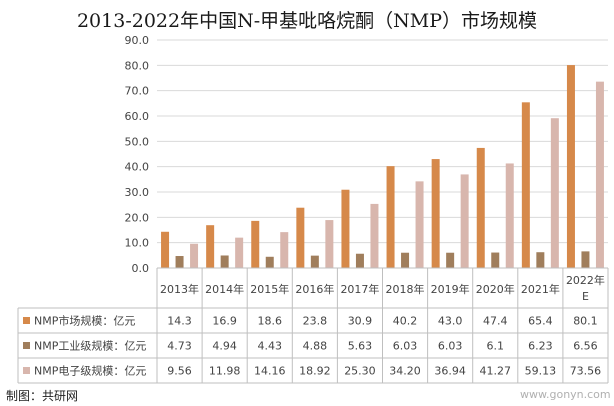 The width and height of the screenshot is (614, 406). I want to click on legend-label-1: NMP市场规模：亿元, so click(84, 321).